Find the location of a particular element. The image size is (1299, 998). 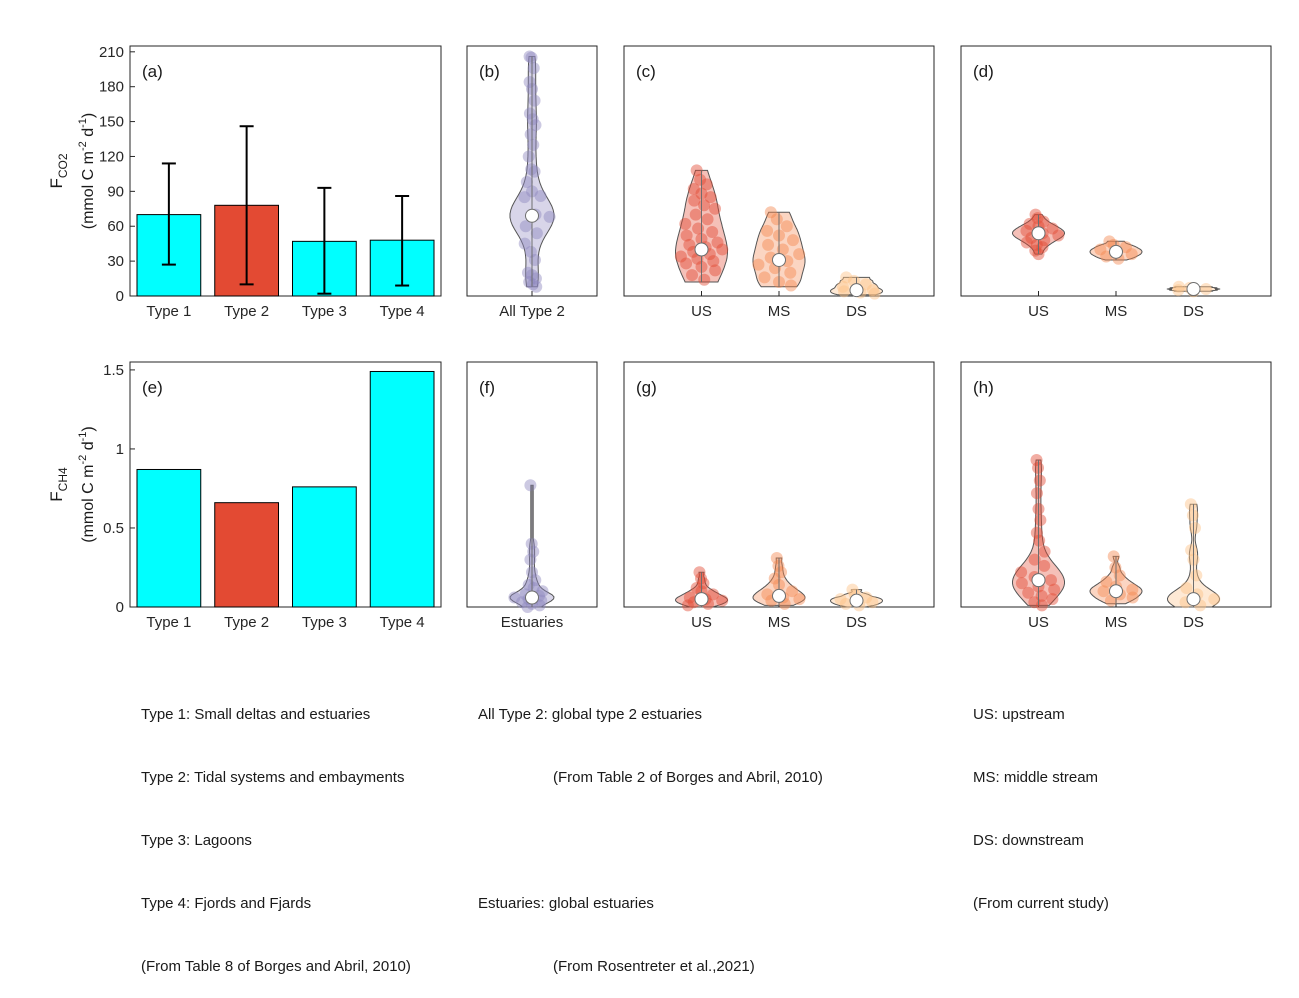

panel-label: (d) is located at coordinates (983, 71).